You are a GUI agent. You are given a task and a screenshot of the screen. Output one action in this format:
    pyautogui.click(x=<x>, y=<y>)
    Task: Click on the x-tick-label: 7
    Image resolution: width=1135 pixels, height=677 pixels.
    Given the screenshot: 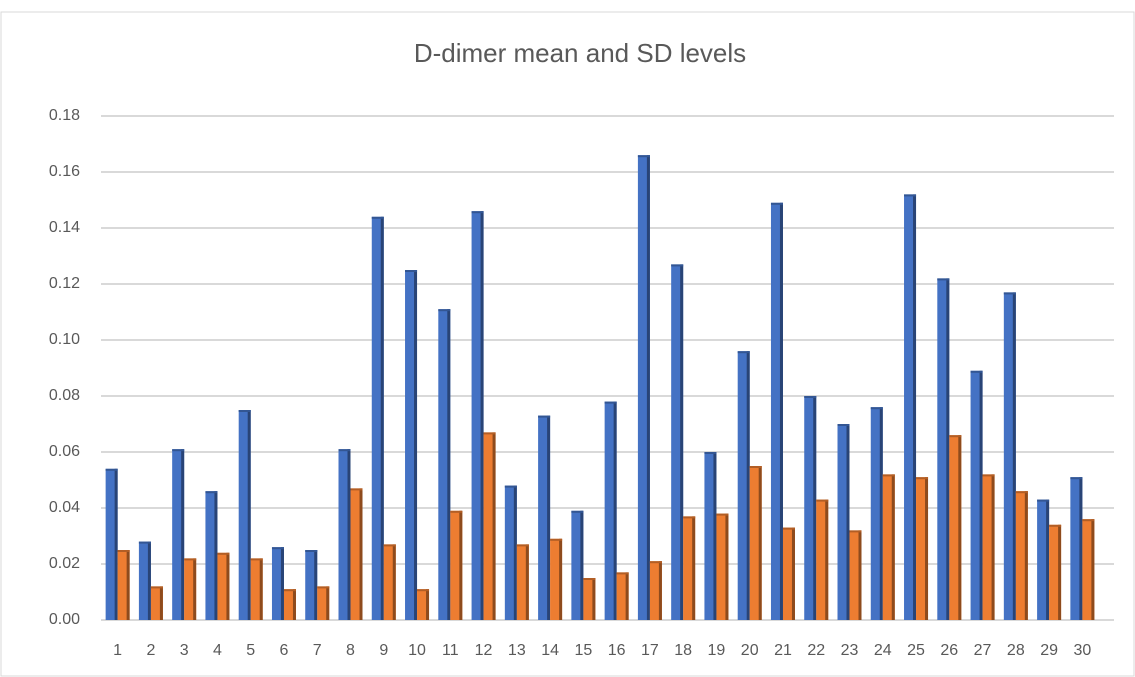 What is the action you would take?
    pyautogui.click(x=317, y=650)
    